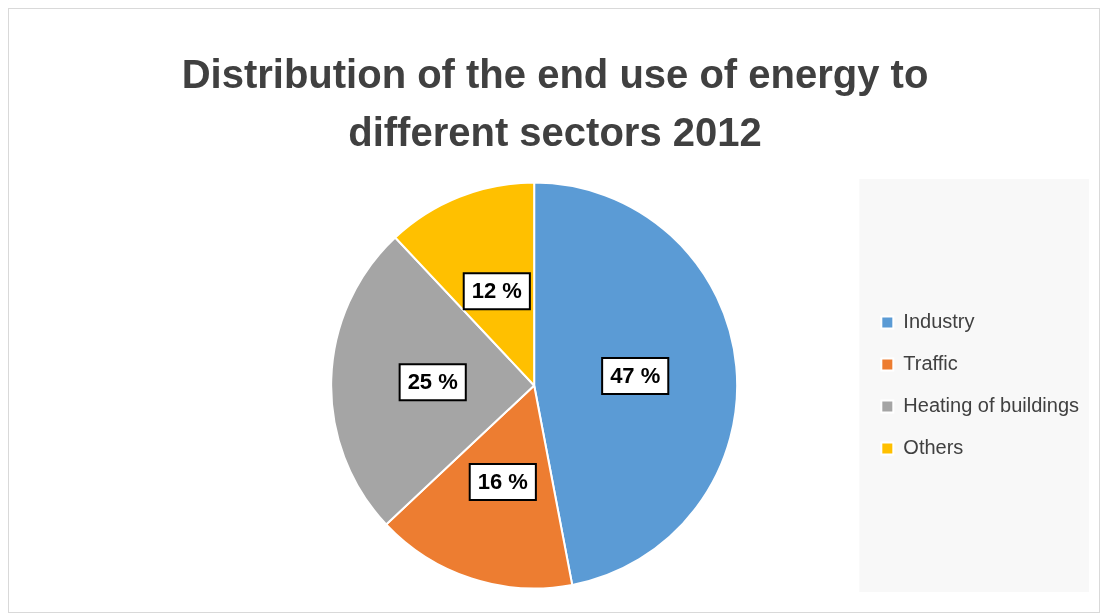 The image size is (1100, 613). Describe the element at coordinates (635, 376) in the screenshot. I see `data-label: 47 %` at that location.